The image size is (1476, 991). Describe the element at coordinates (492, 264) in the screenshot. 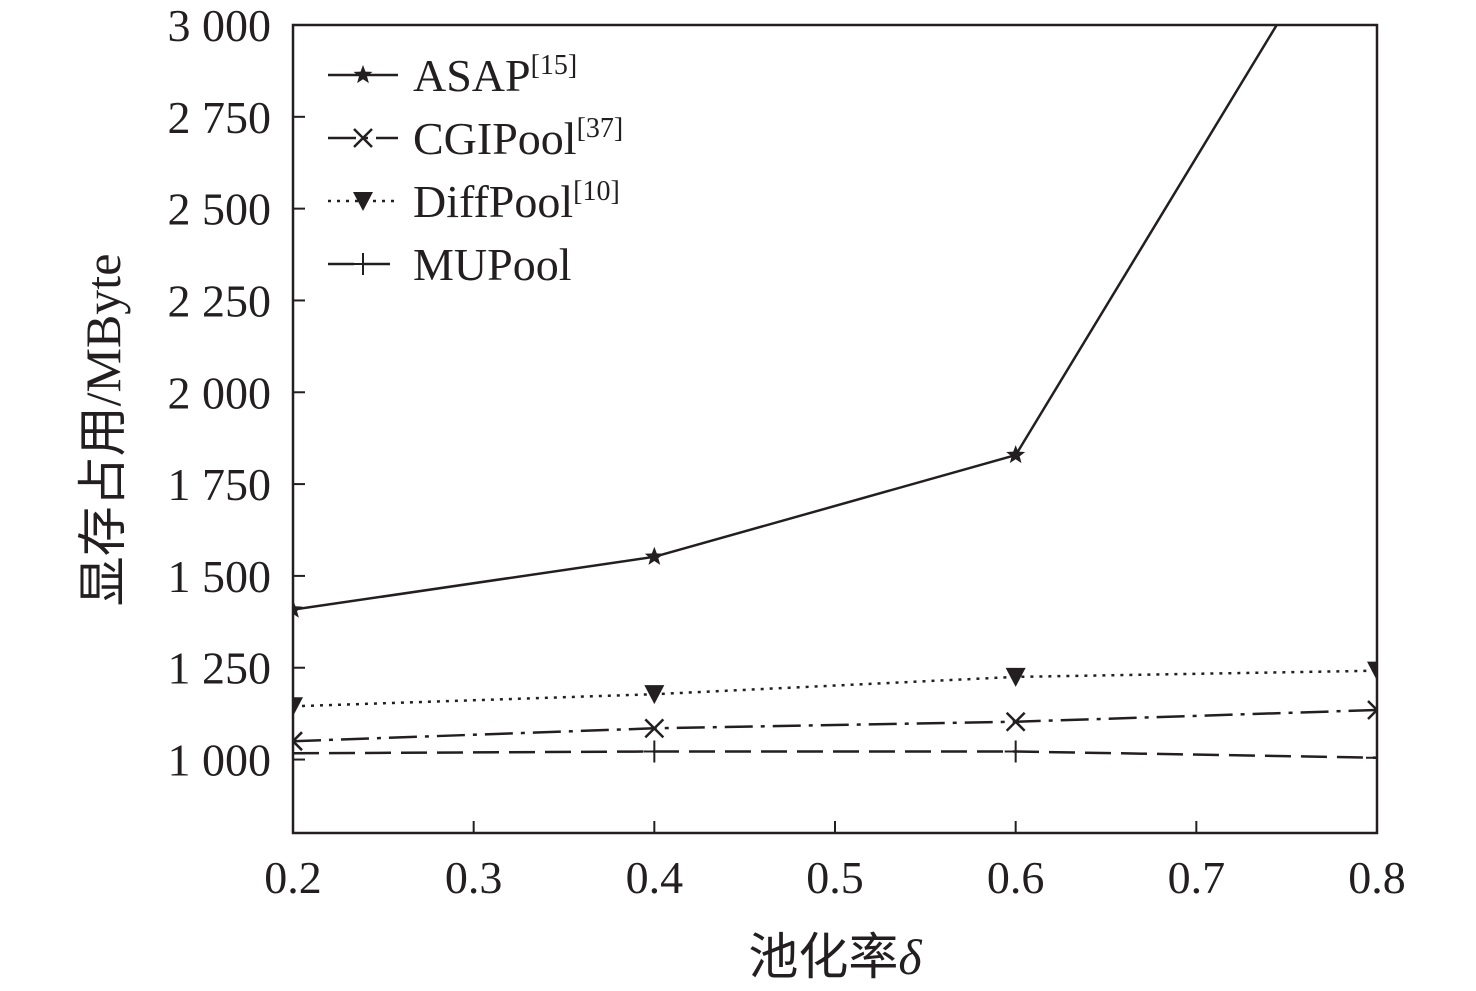

I see `legend-label: MUPool` at that location.